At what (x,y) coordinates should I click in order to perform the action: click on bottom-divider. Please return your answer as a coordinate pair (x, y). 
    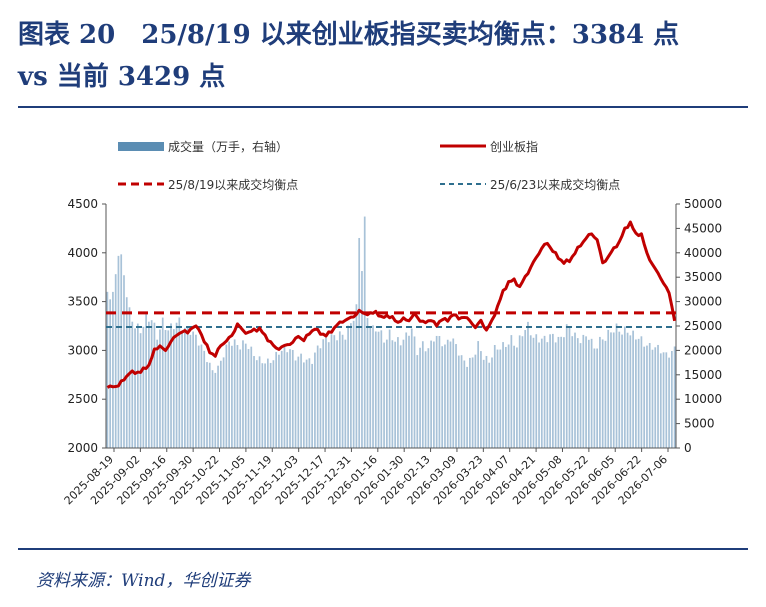
    Looking at the image, I should click on (383, 549).